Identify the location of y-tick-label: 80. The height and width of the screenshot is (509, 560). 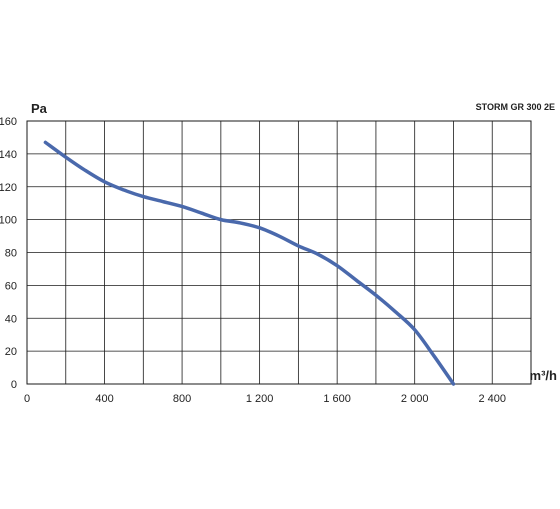
(11, 254).